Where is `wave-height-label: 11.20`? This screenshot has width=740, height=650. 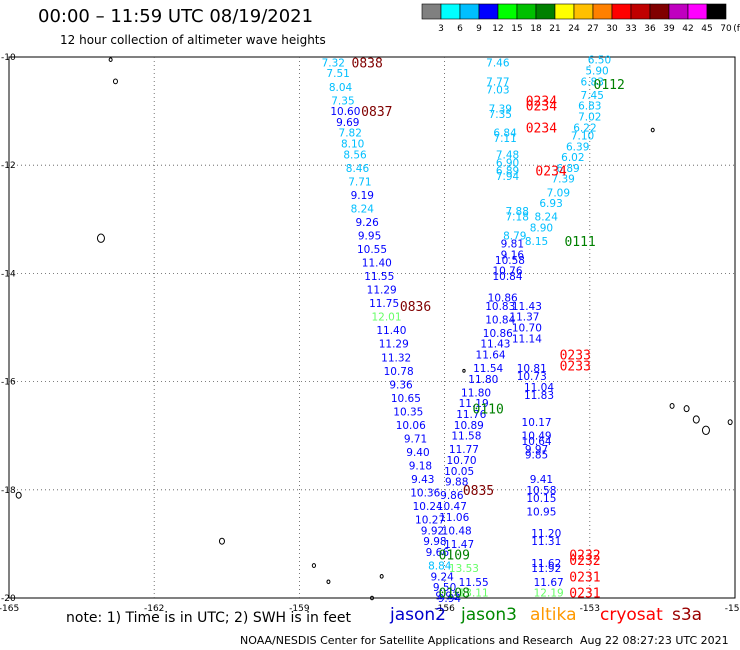 wave-height-label: 11.20 is located at coordinates (546, 534).